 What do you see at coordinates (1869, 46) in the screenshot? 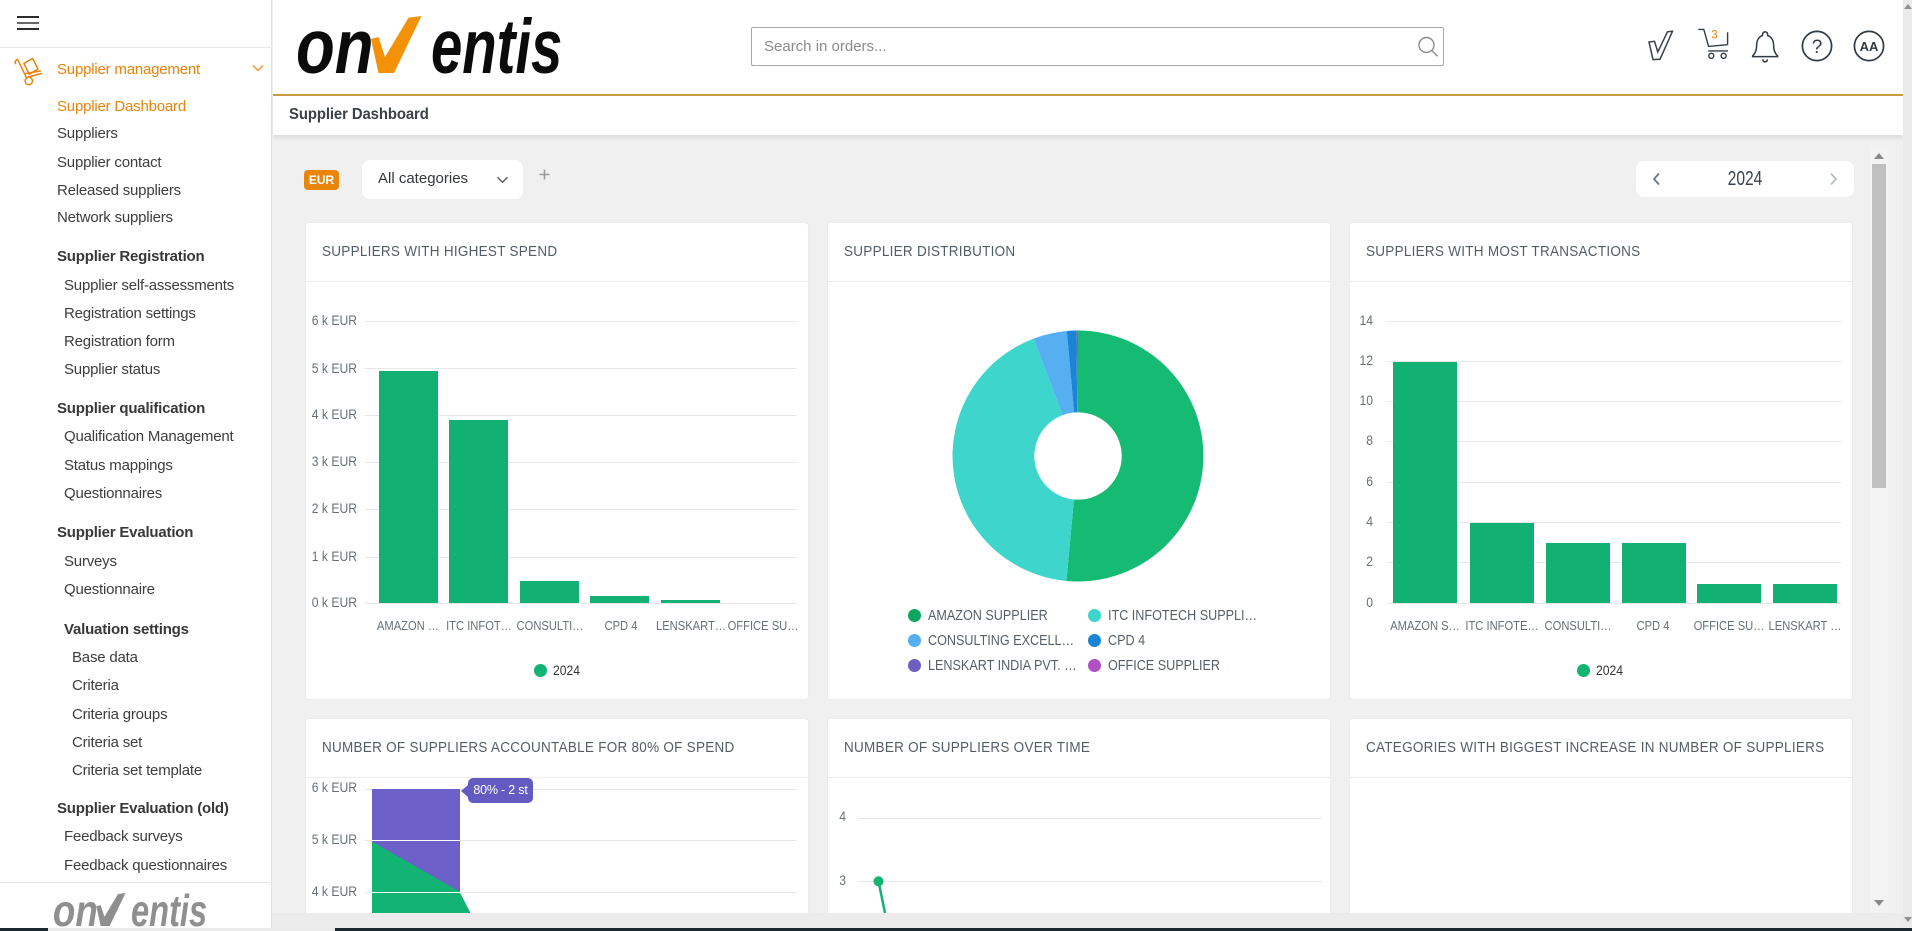
I see `svg-text: AA` at bounding box center [1869, 46].